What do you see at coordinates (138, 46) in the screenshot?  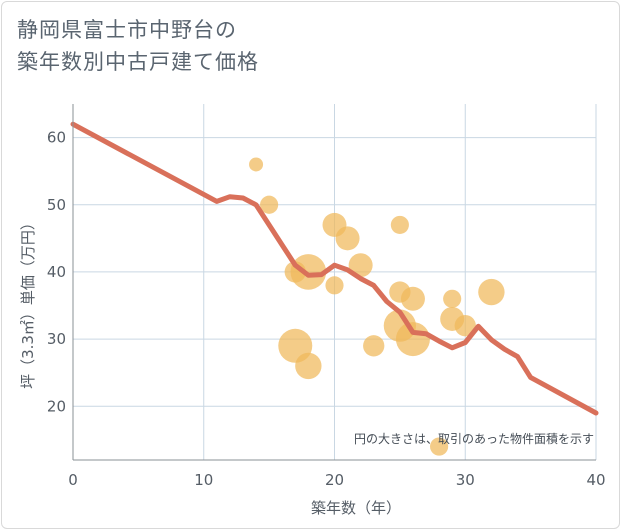 I see `chart-title: 静岡県富士市中野台の 築年数別中古戸建て価格` at bounding box center [138, 46].